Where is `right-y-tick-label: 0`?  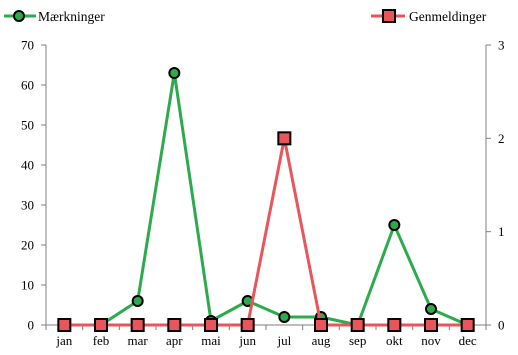 right-y-tick-label: 0 is located at coordinates (501, 325).